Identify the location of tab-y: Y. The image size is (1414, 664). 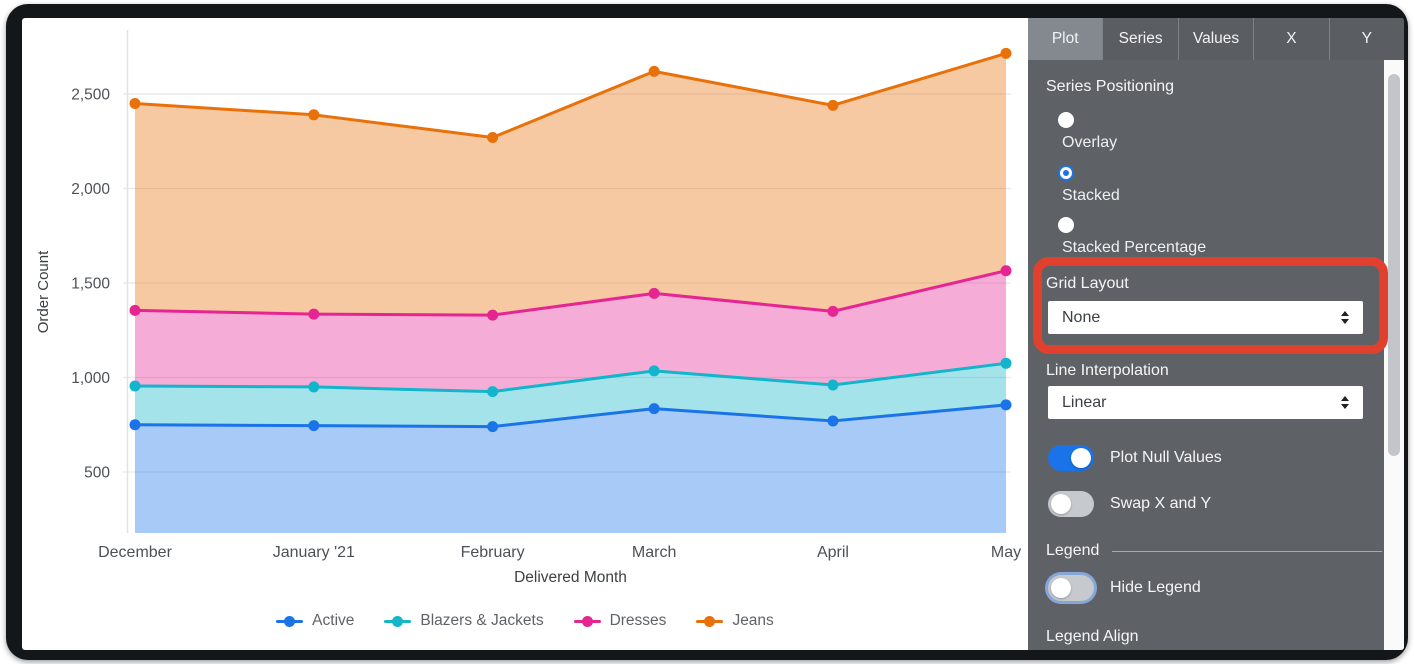
(1366, 39).